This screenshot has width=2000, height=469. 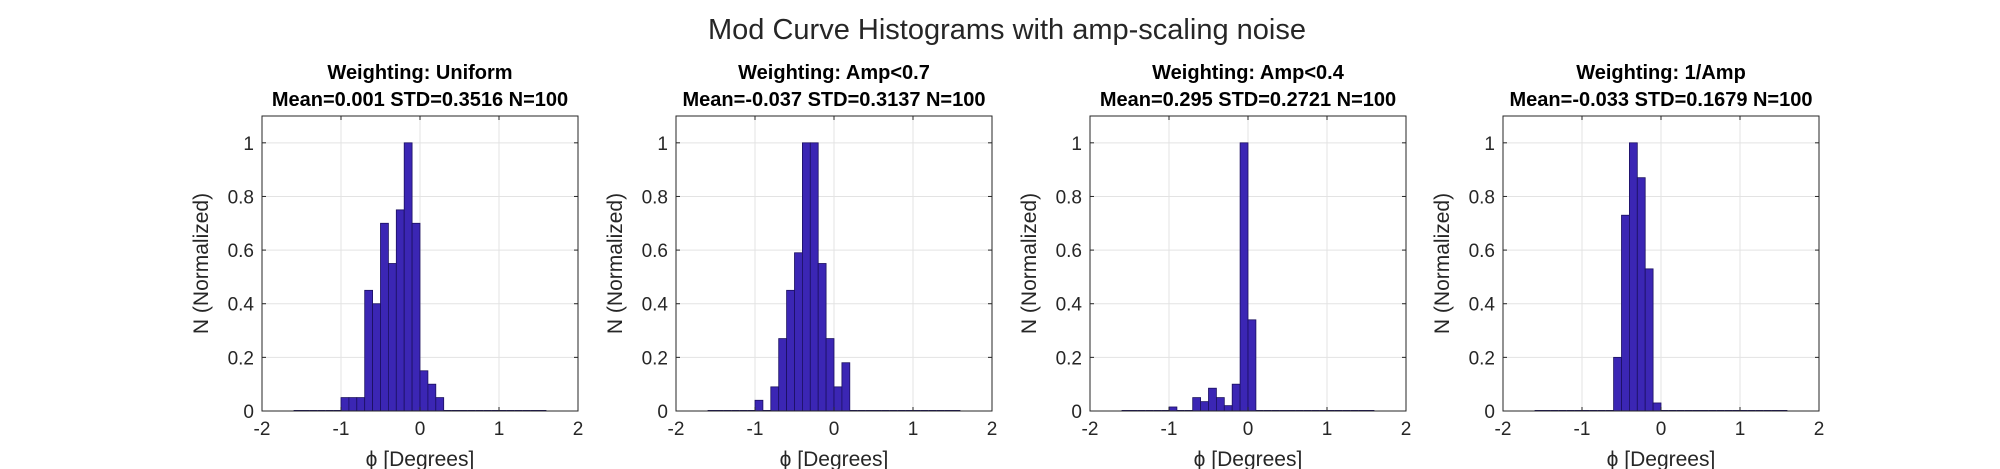 I want to click on panel-stats: Mean=0.001 STD=0.3516 N=100, so click(x=420, y=100).